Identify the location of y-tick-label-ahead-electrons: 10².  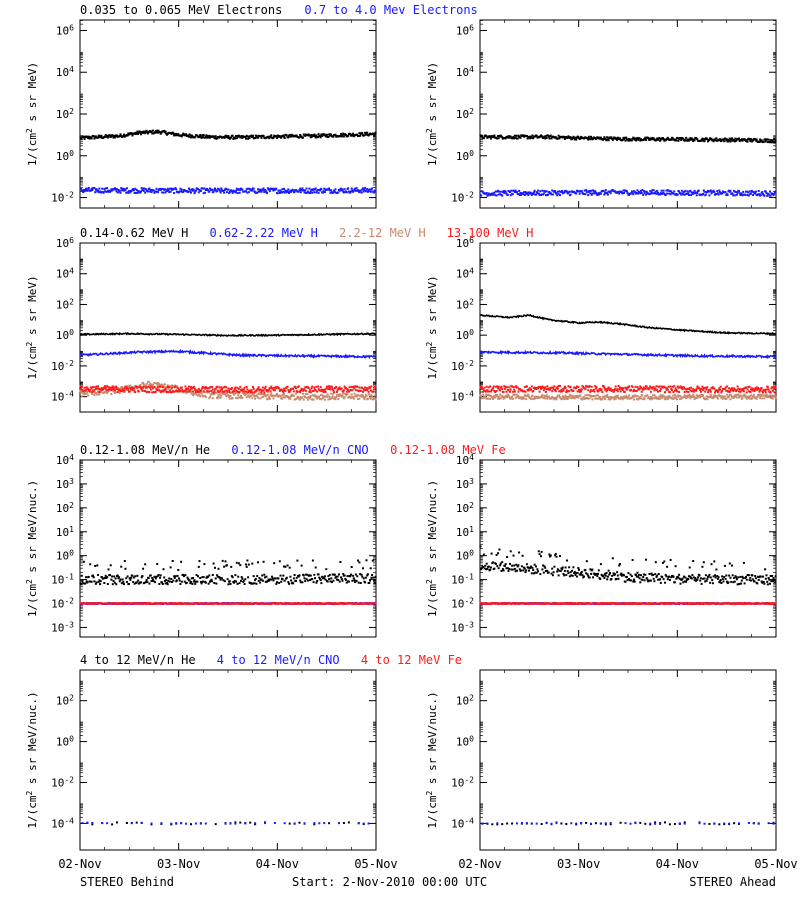
(465, 114).